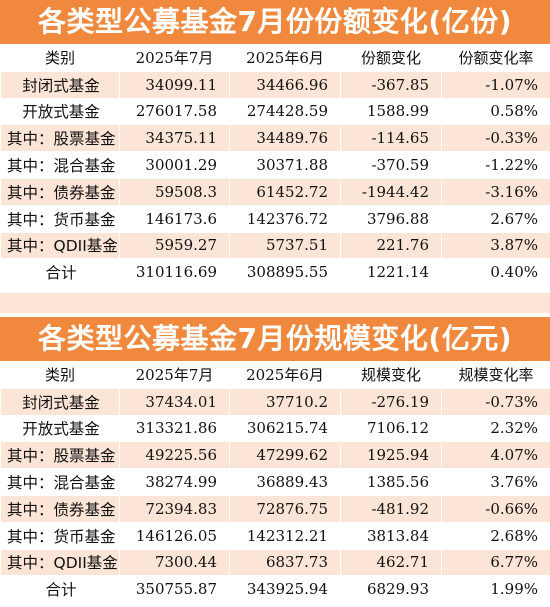 The height and width of the screenshot is (607, 550). What do you see at coordinates (391, 562) in the screenshot?
I see `value-cell: 462.71` at bounding box center [391, 562].